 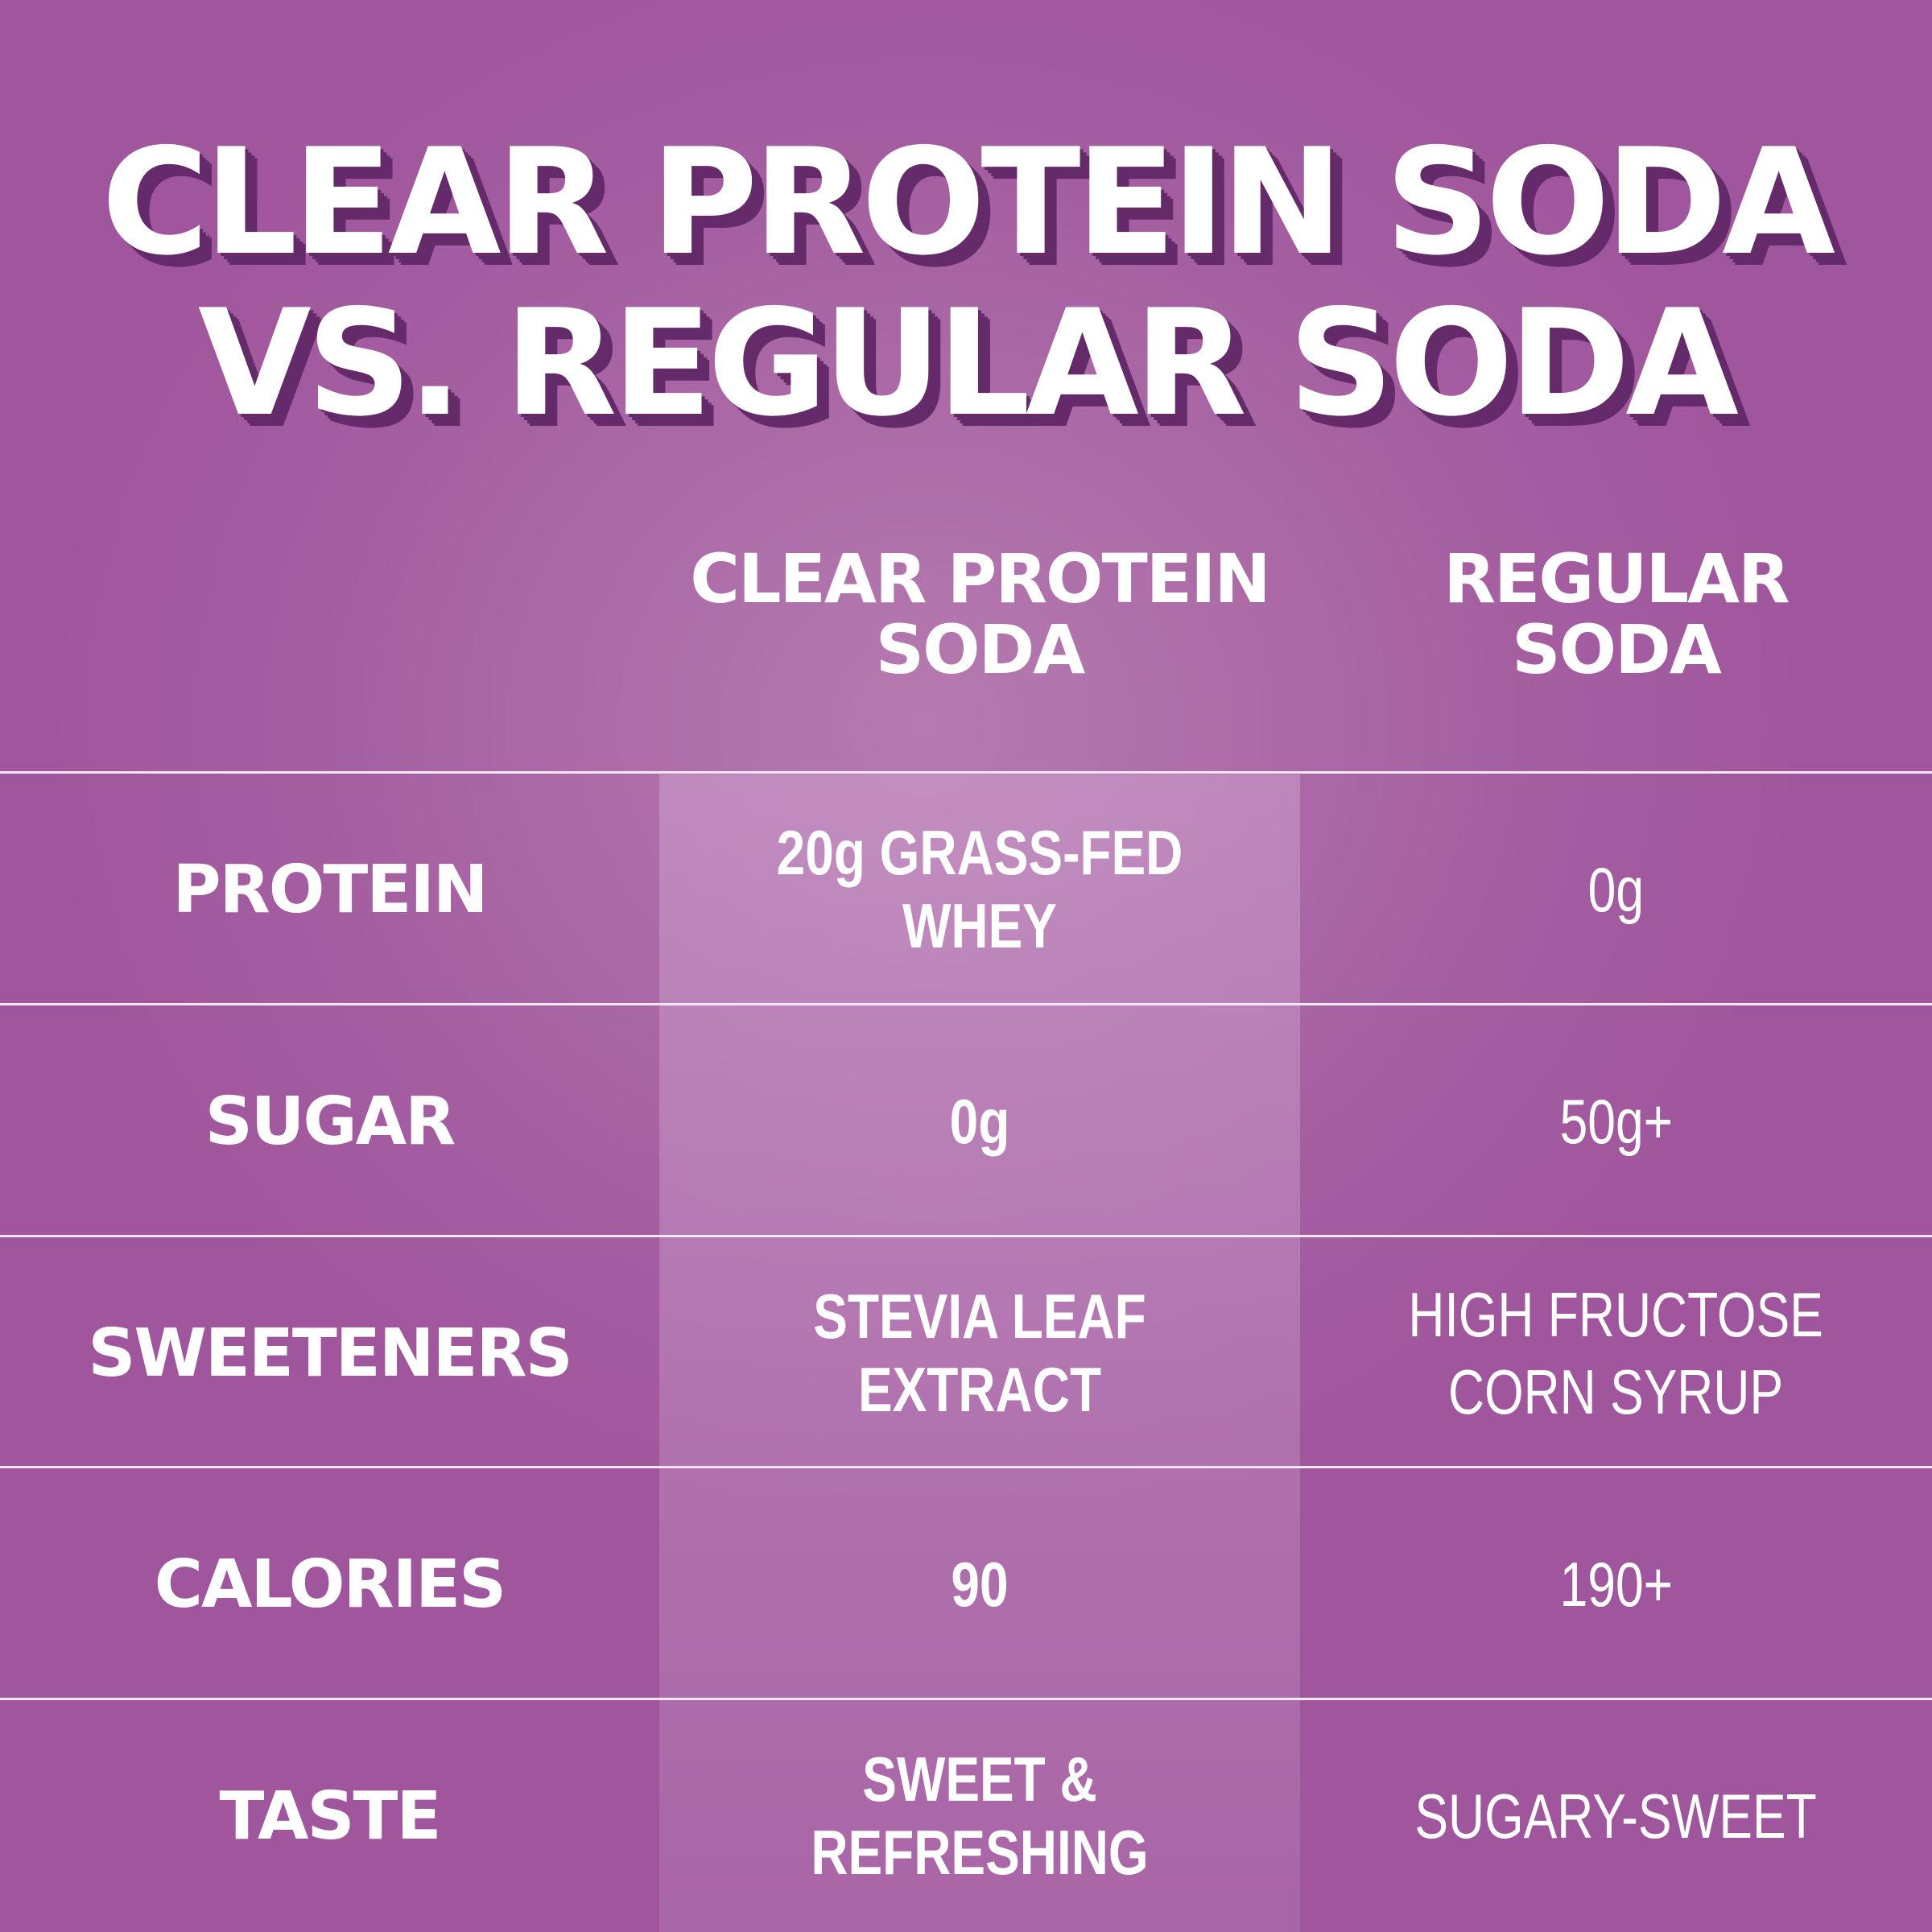 I want to click on cell-text: 50g+, so click(x=1616, y=1121).